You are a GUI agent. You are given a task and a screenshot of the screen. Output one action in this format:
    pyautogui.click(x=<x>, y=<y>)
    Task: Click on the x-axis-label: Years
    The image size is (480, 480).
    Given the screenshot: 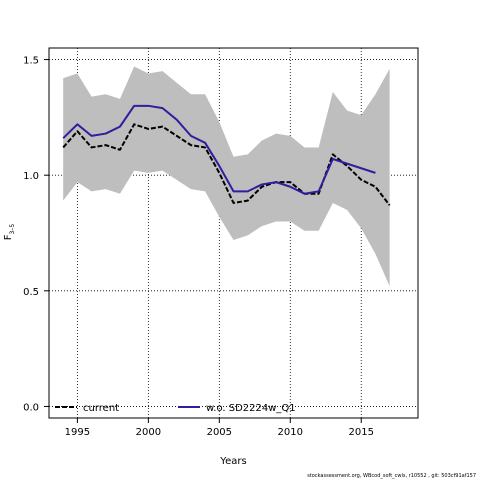 What is the action you would take?
    pyautogui.click(x=232, y=461)
    